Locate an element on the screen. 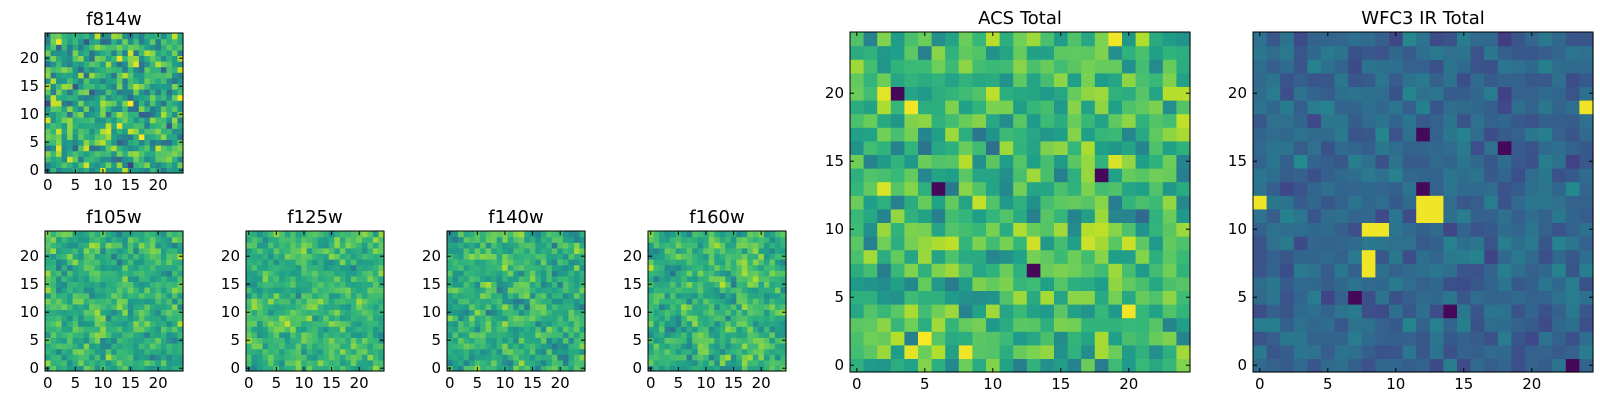 Image resolution: width=1600 pixels, height=400 pixels. y-tick-label: 0 is located at coordinates (34, 170).